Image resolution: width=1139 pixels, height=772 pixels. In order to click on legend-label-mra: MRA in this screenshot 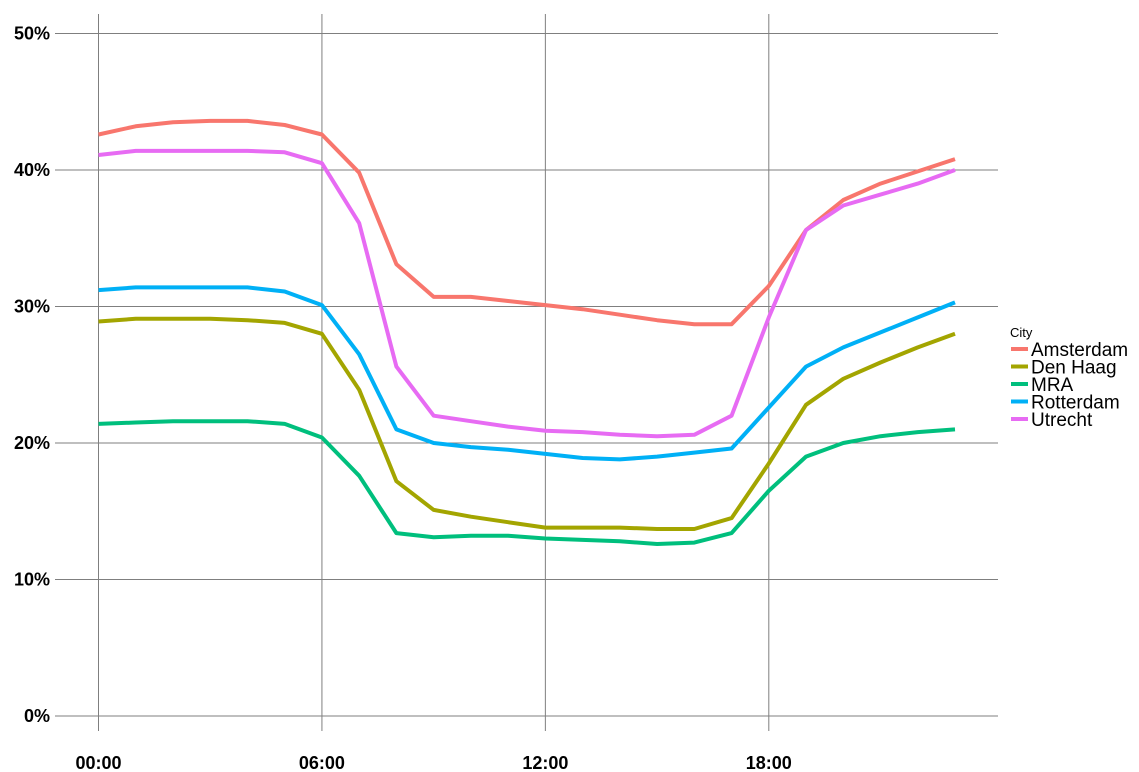, I will do `click(1052, 385)`.